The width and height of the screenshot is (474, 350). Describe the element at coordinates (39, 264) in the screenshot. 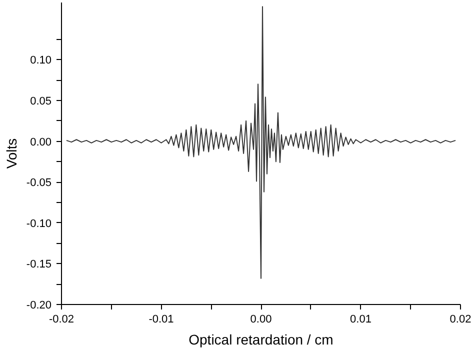

I see `y-tick-label: -0.15` at that location.